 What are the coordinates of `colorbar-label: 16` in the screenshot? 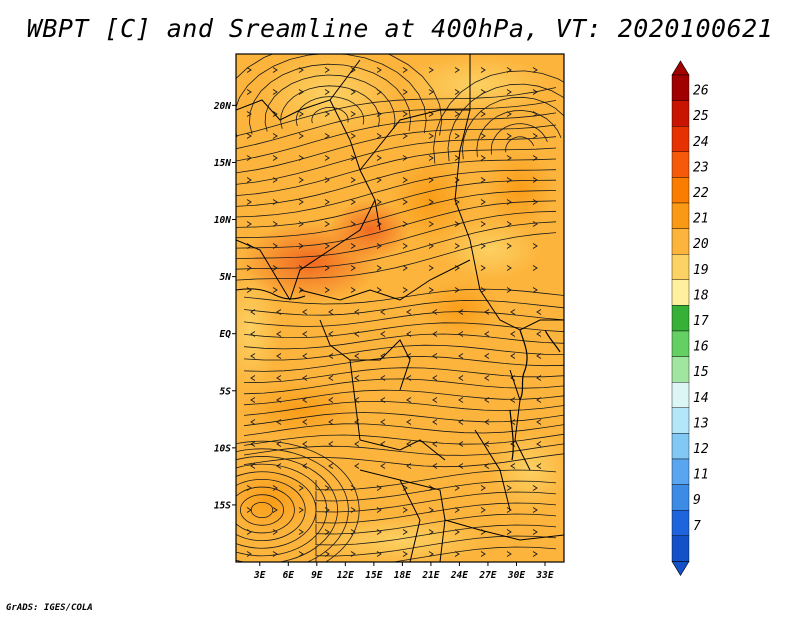 It's located at (701, 347).